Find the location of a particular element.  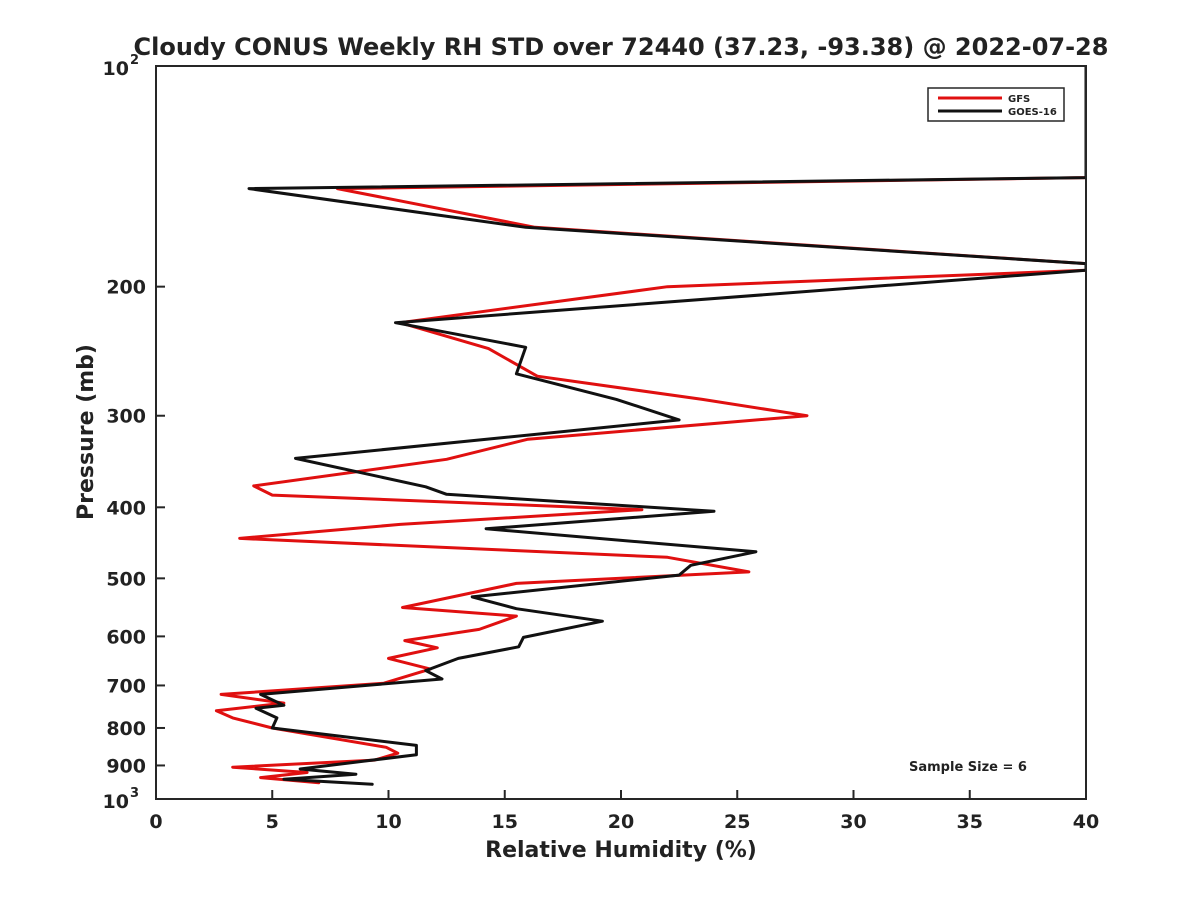

sample-size-annotation: Sample Size = 6 is located at coordinates (968, 767).